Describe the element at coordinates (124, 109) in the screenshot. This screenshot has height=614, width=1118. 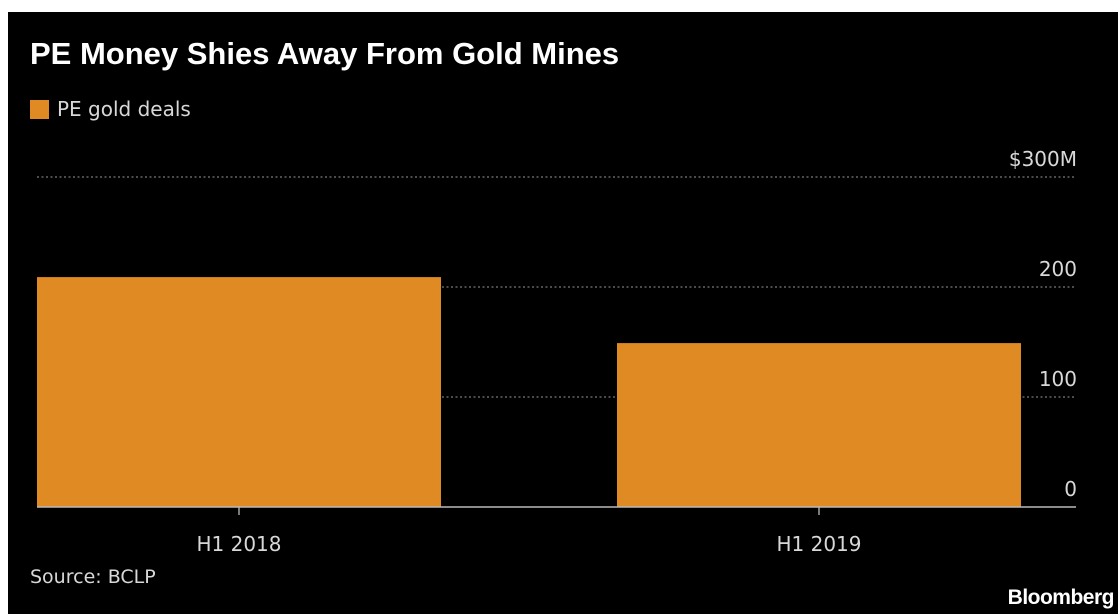
I see `legend-label: PE gold deals` at that location.